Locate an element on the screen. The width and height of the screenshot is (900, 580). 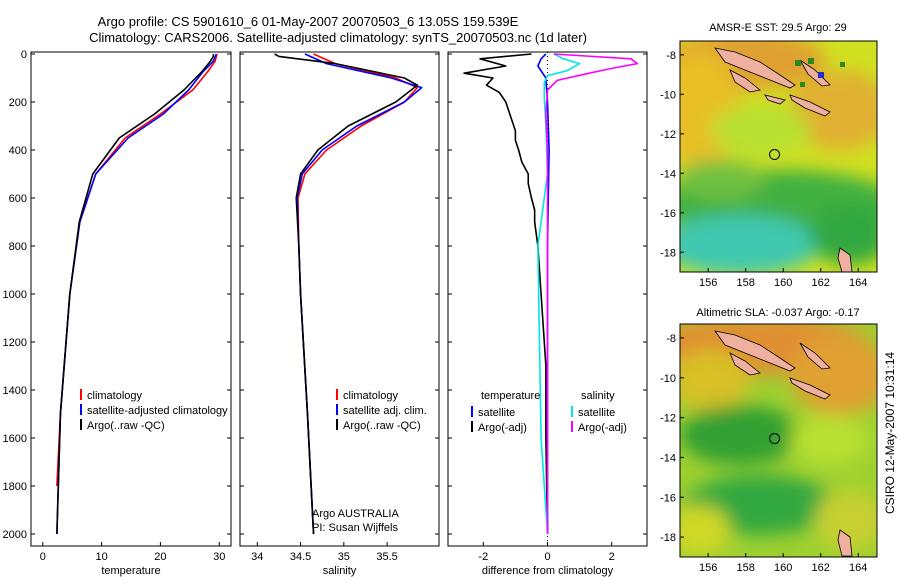
x-tick-label: 35.5 is located at coordinates (386, 557).